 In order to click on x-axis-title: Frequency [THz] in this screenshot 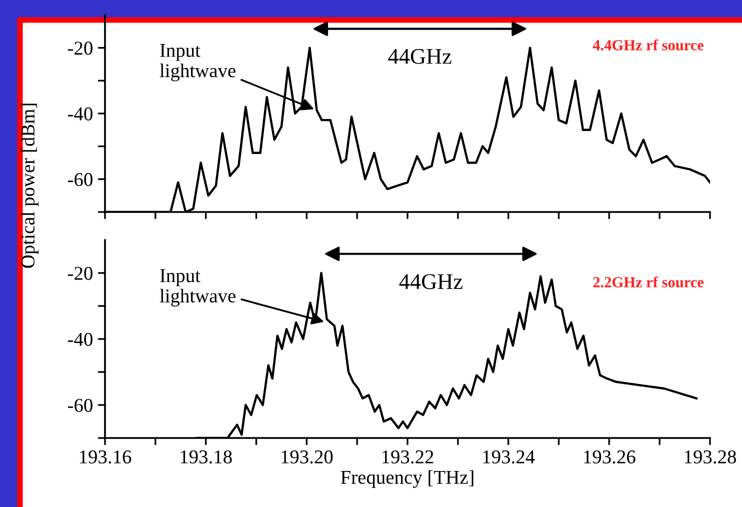, I will do `click(407, 479)`.